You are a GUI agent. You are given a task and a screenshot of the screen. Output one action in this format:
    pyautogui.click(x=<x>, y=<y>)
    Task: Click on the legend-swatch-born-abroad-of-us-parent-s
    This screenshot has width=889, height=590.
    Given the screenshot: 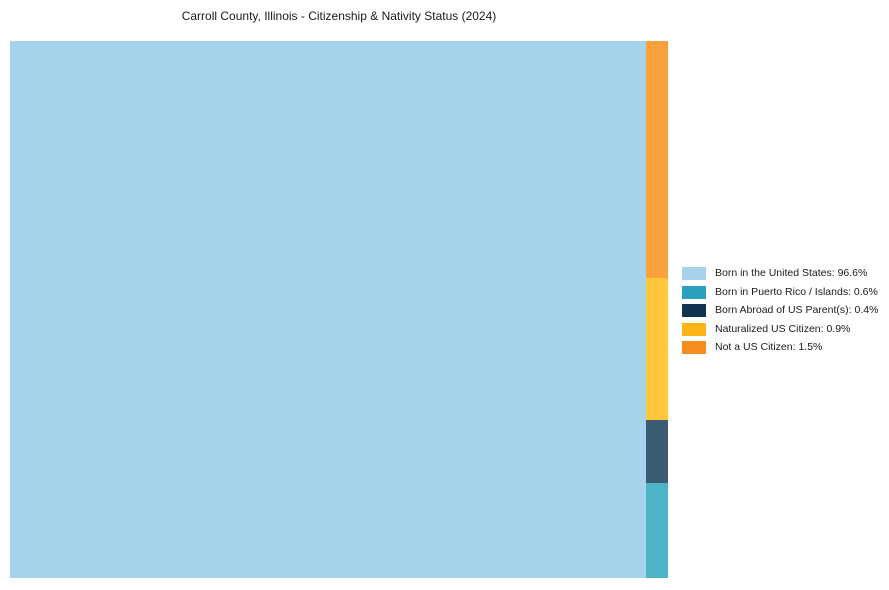 What is the action you would take?
    pyautogui.click(x=694, y=310)
    